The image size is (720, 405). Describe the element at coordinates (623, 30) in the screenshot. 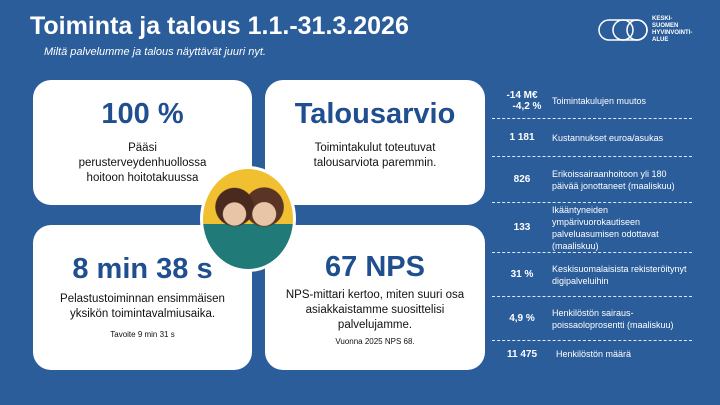

I see `logo-circles-icon` at that location.